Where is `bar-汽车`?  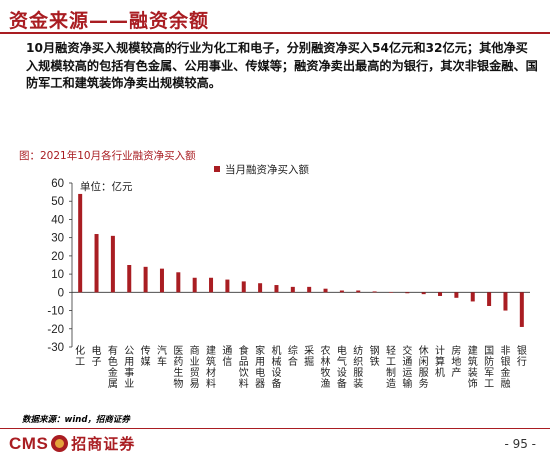 bar-汽车 is located at coordinates (161, 280).